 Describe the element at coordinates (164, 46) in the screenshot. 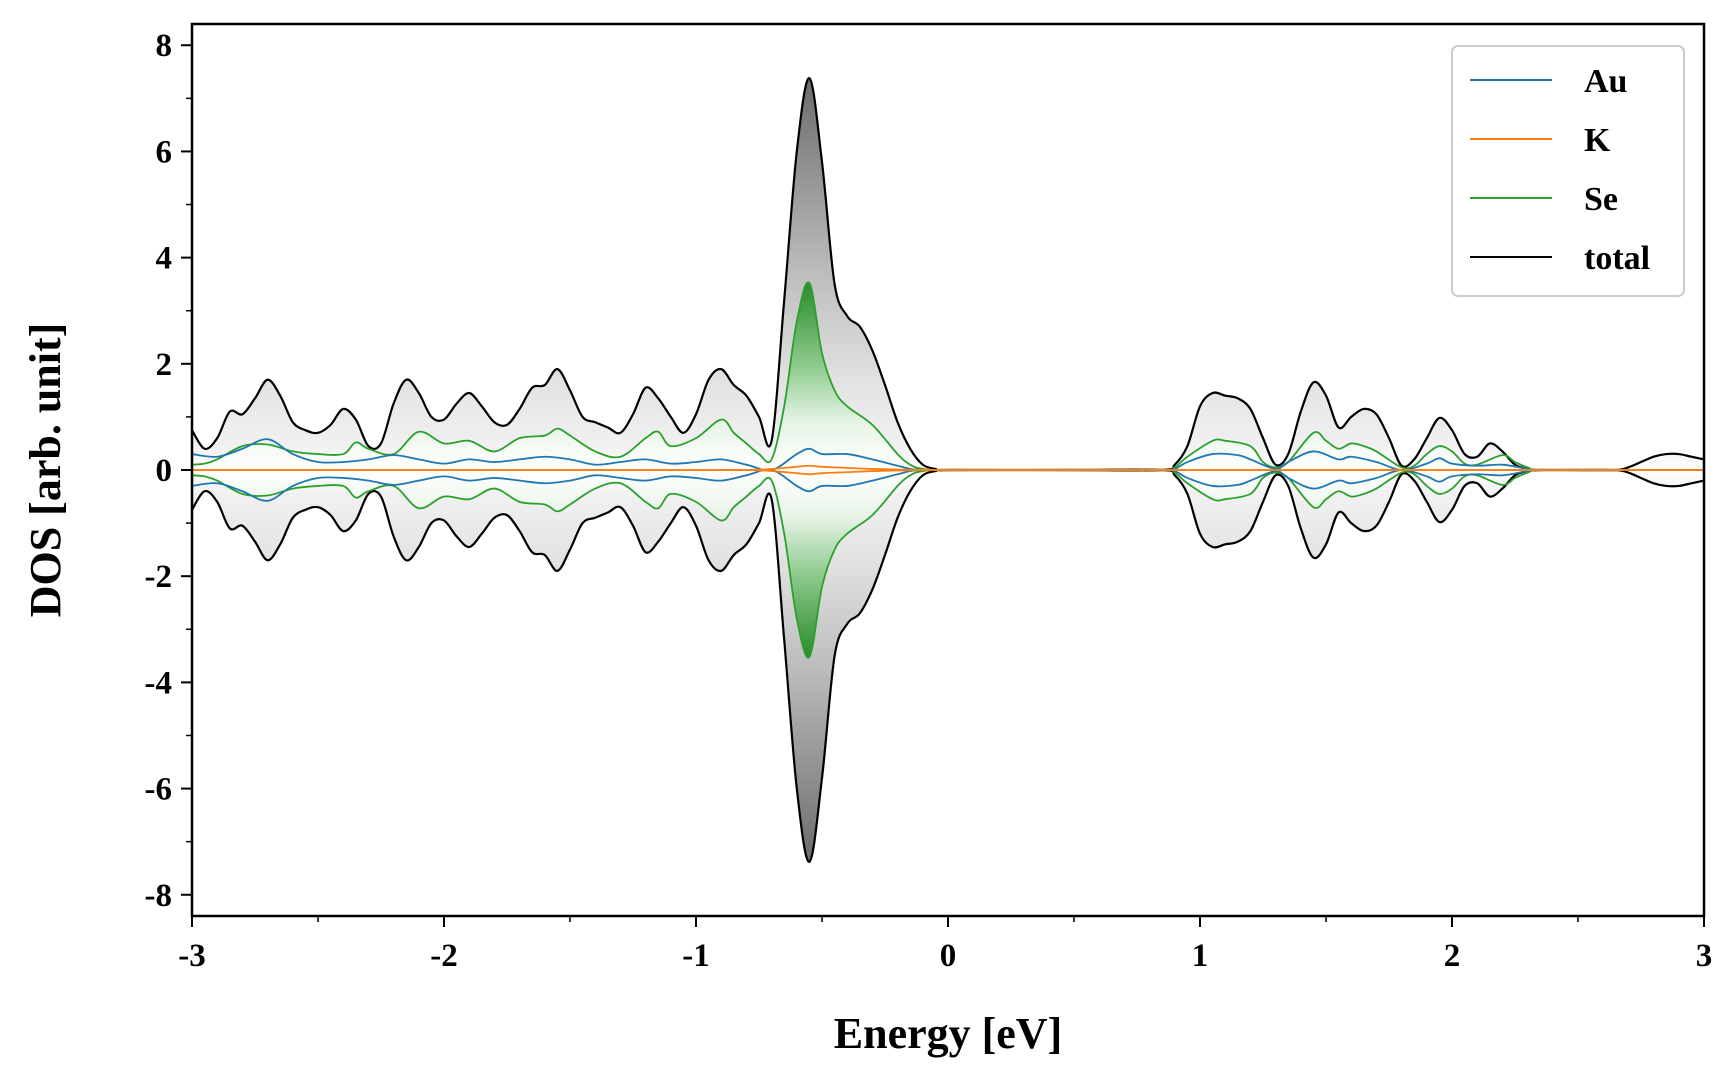

I see `y-tick-label: 8` at that location.